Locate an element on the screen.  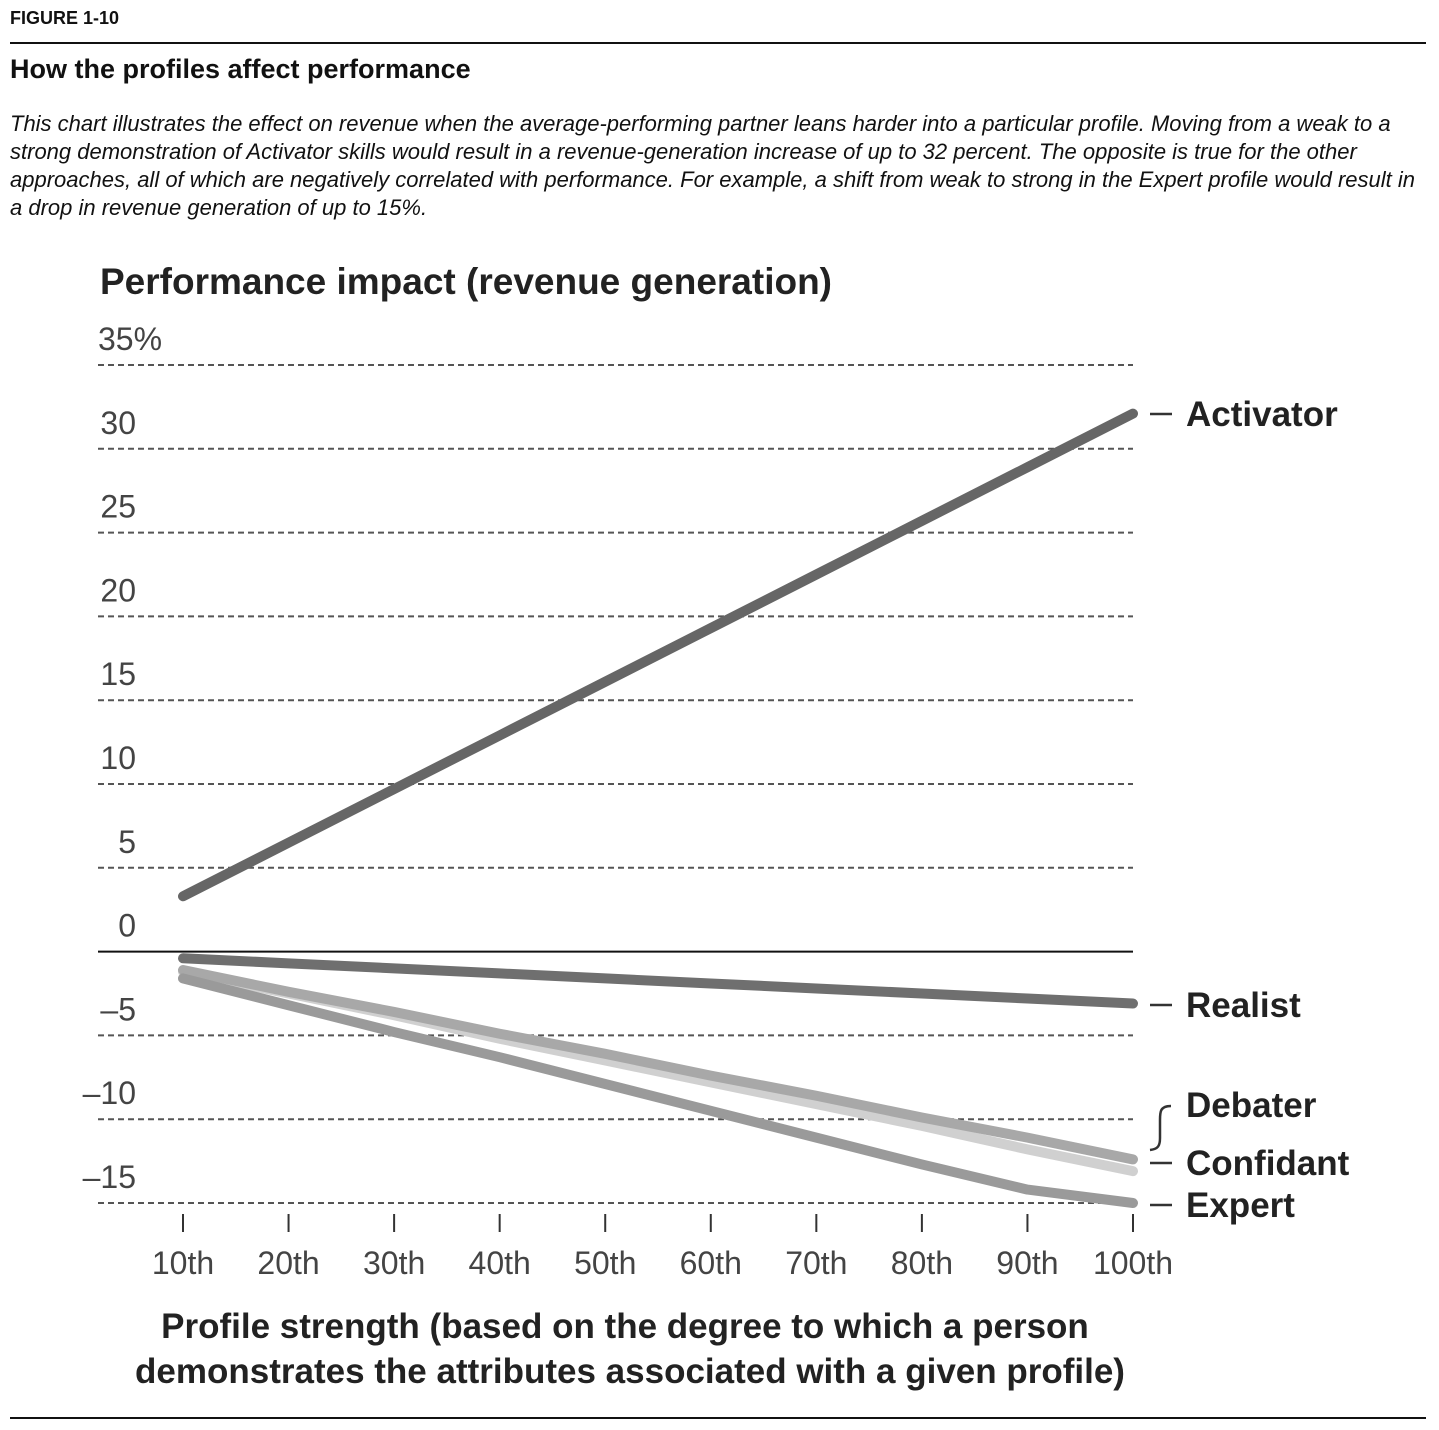
series-label-realist: Realist is located at coordinates (1243, 1005).